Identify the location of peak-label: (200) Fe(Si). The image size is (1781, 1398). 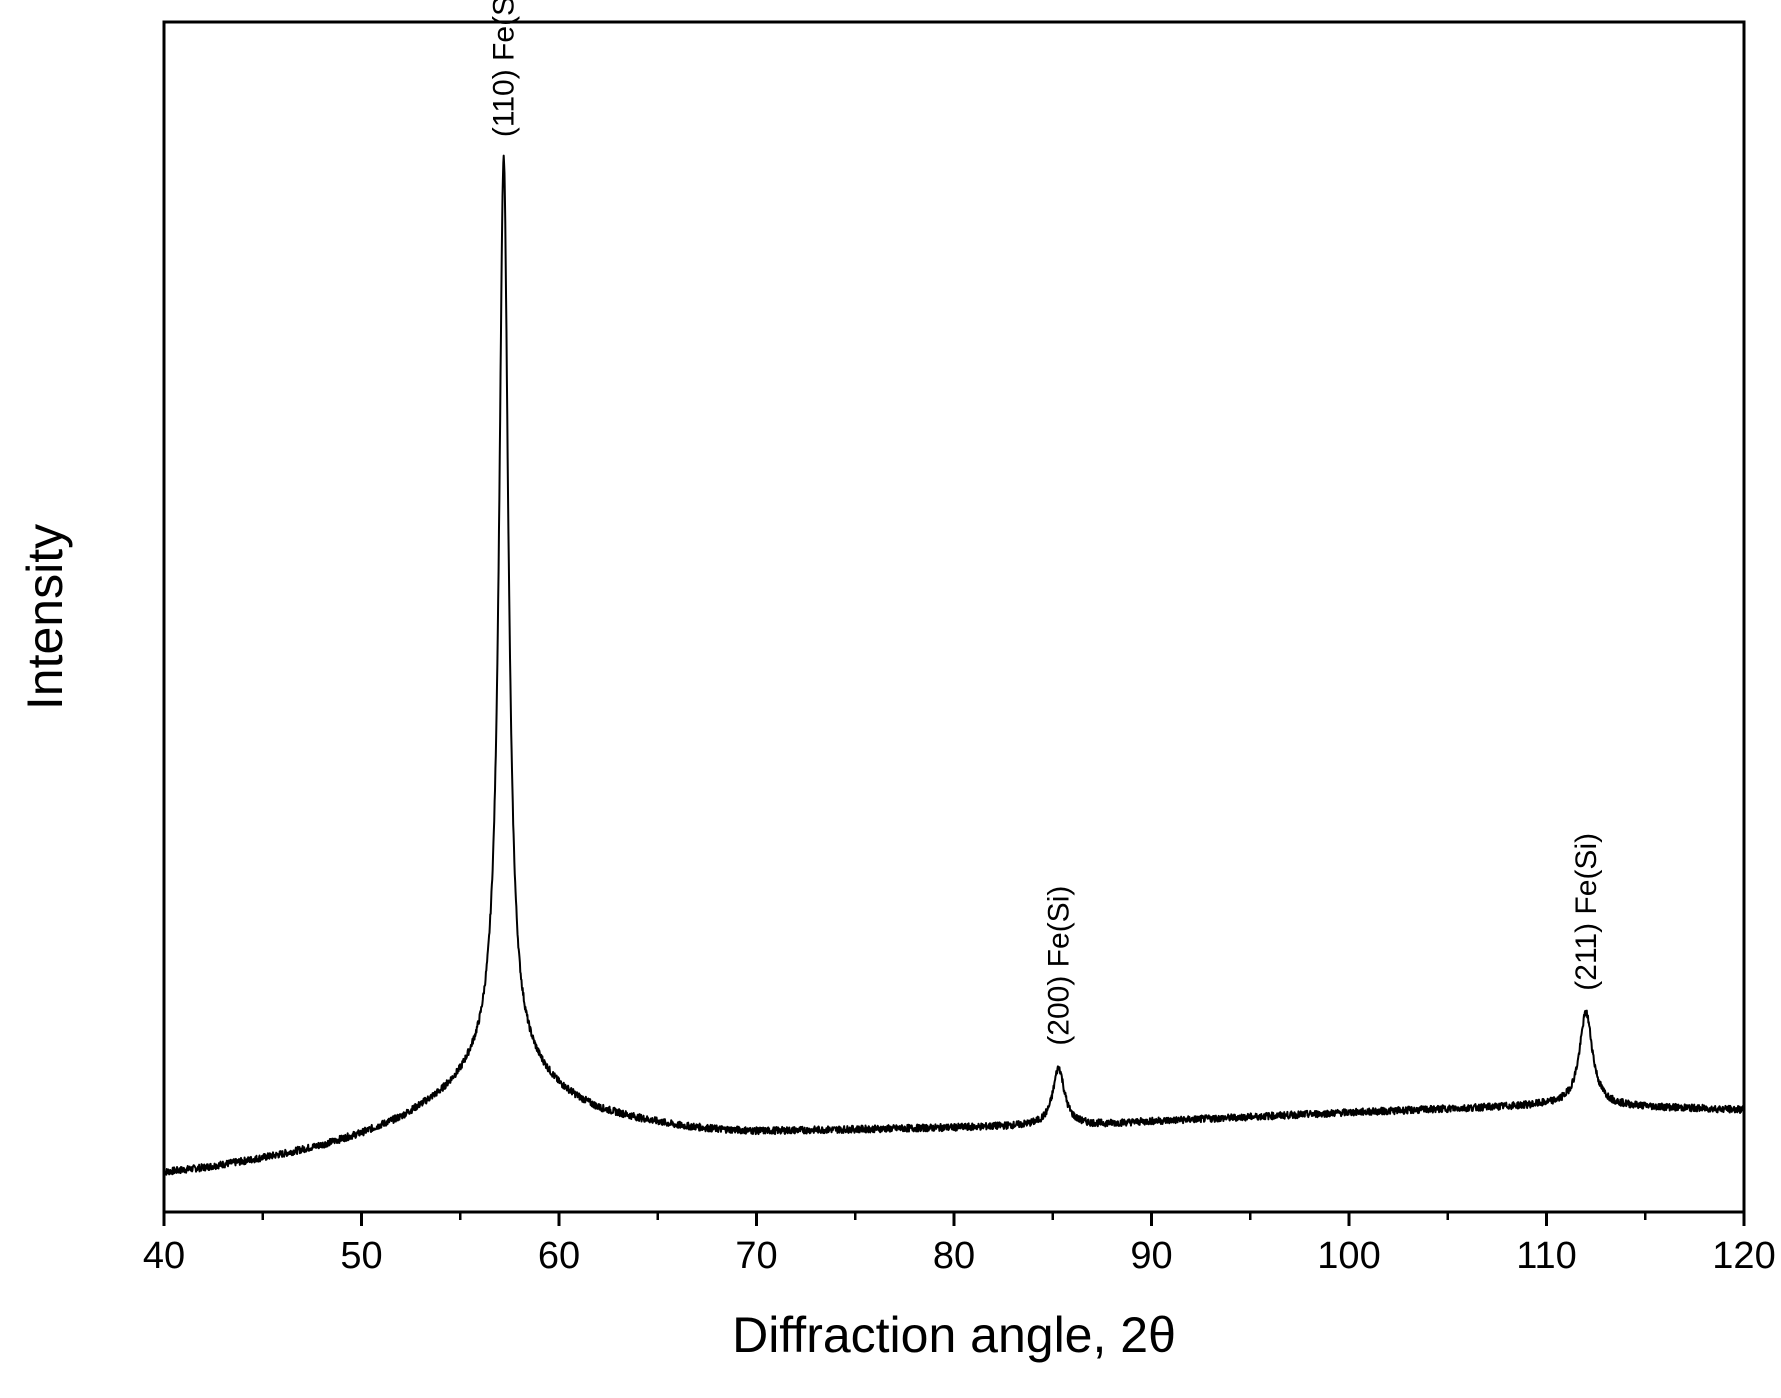
(1059, 966).